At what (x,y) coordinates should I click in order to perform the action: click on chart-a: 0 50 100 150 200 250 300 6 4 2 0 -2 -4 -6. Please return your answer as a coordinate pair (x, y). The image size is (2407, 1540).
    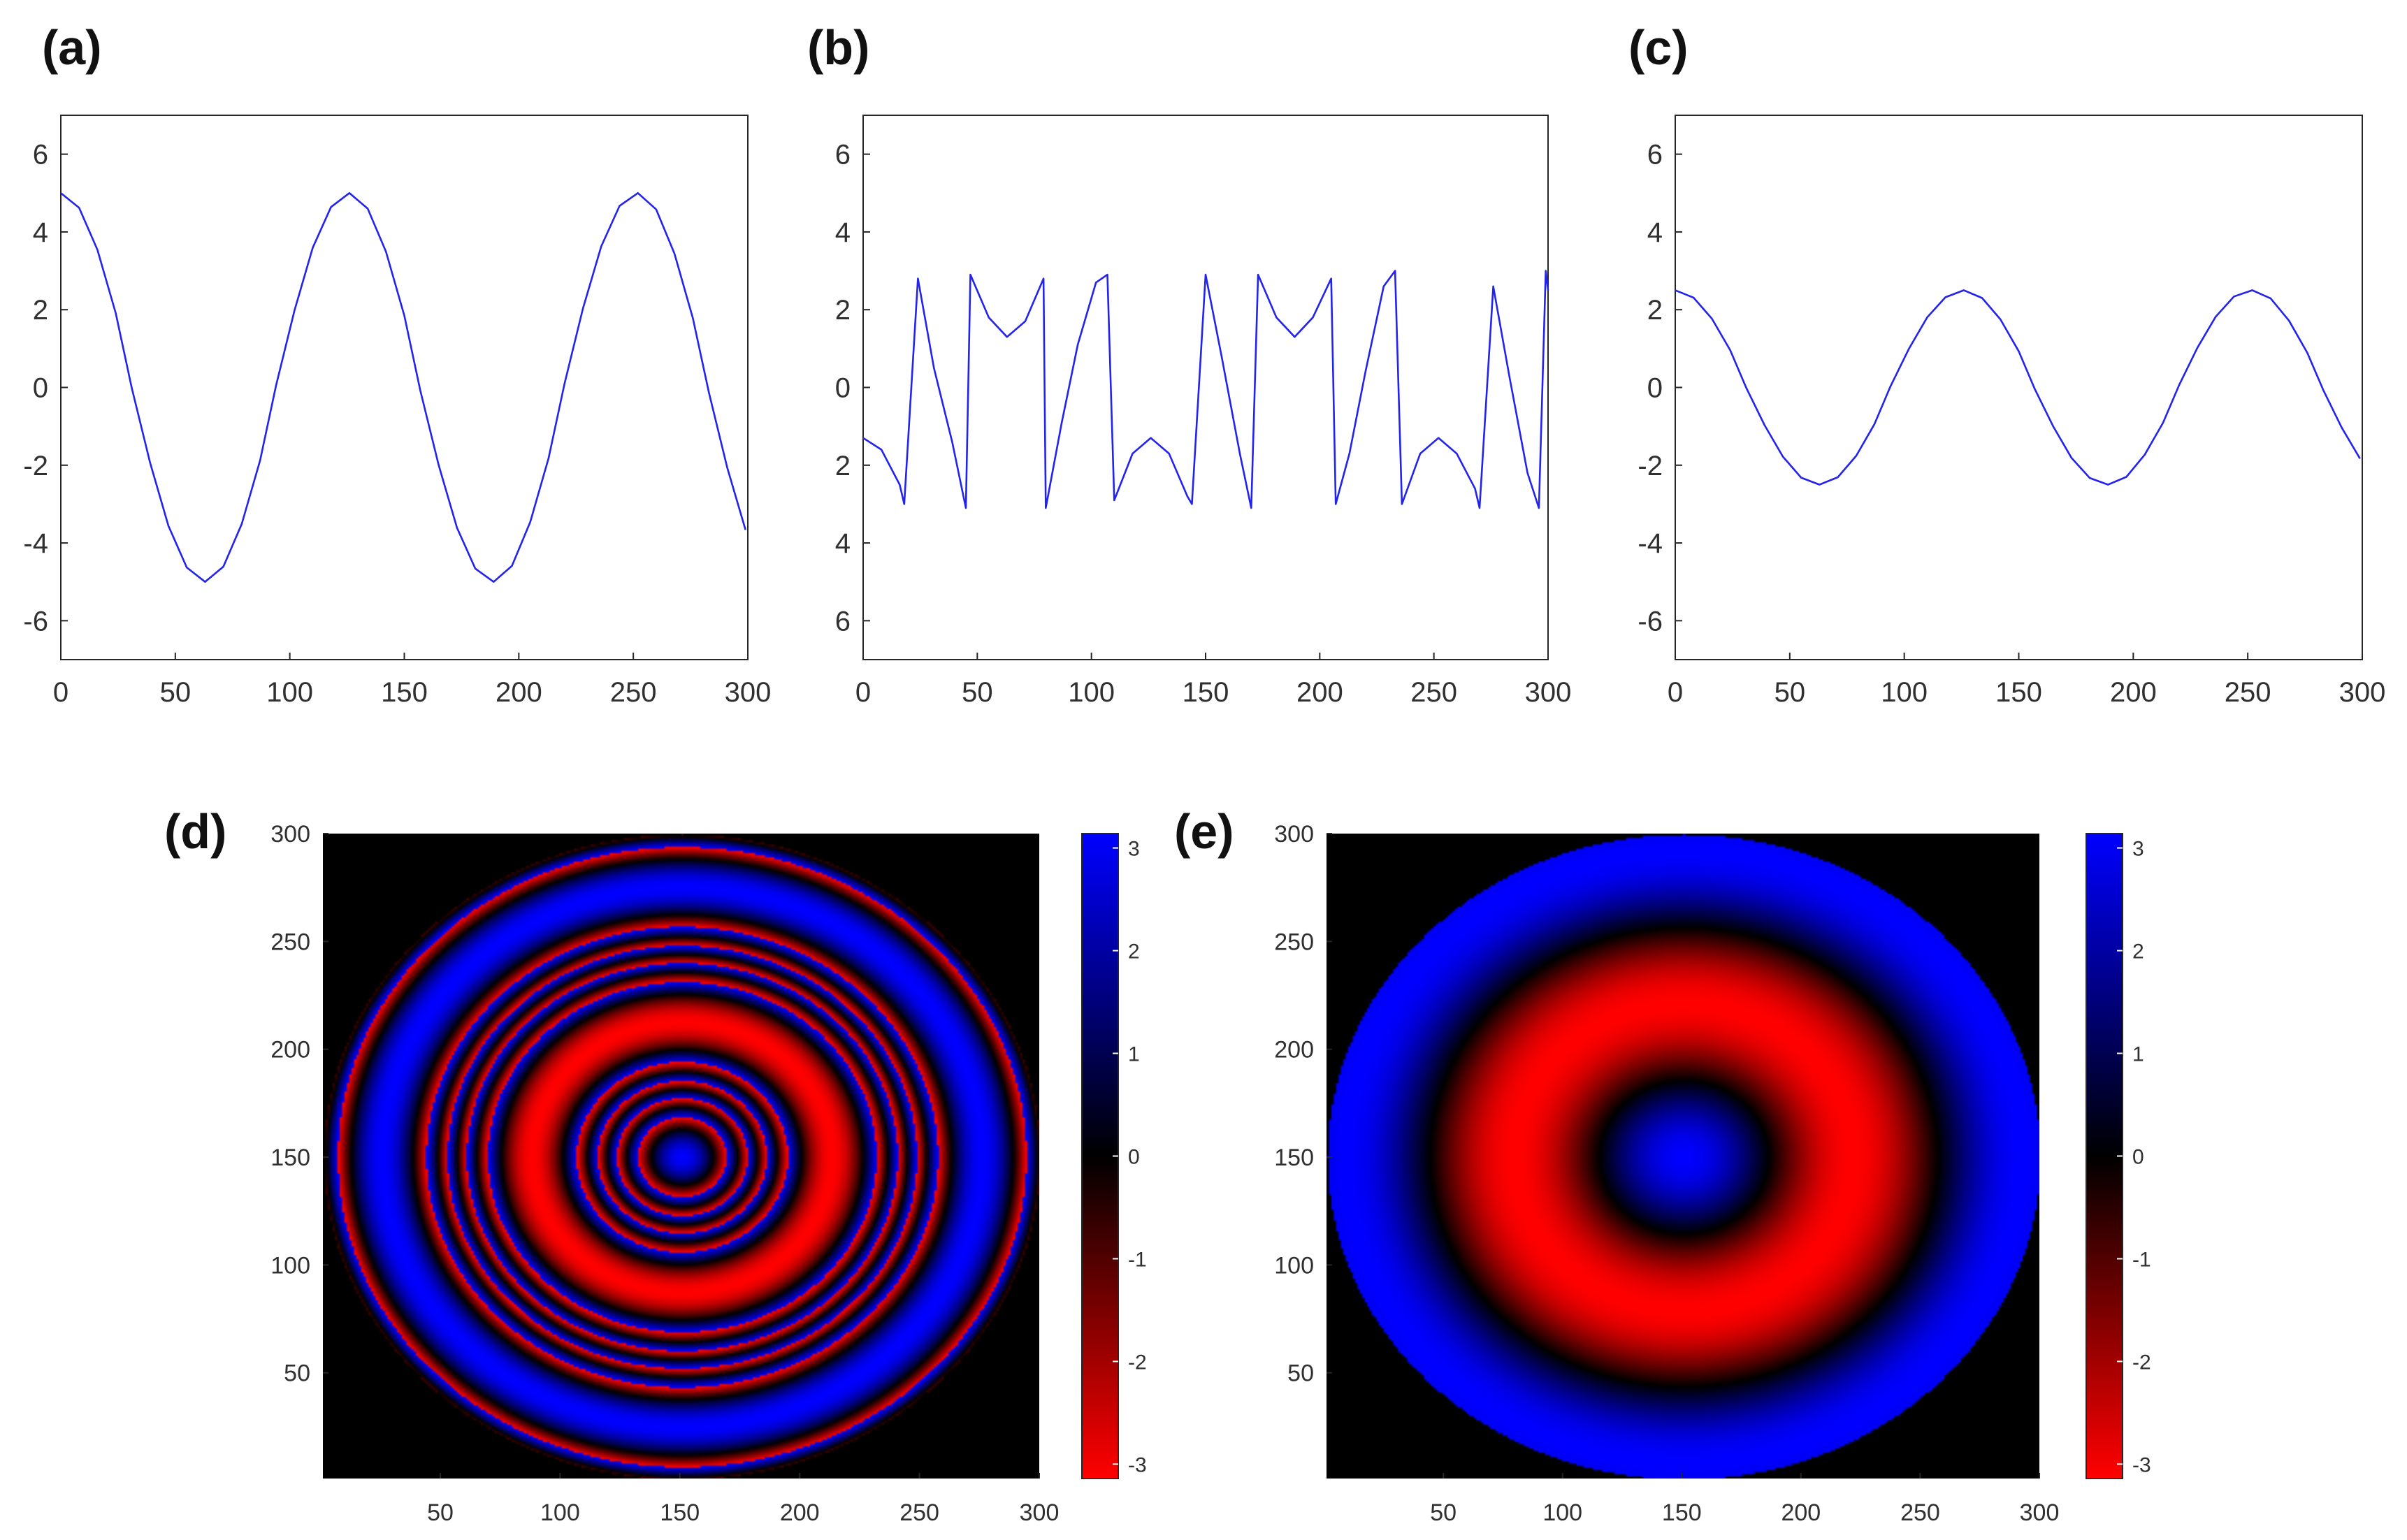
    Looking at the image, I should click on (397, 411).